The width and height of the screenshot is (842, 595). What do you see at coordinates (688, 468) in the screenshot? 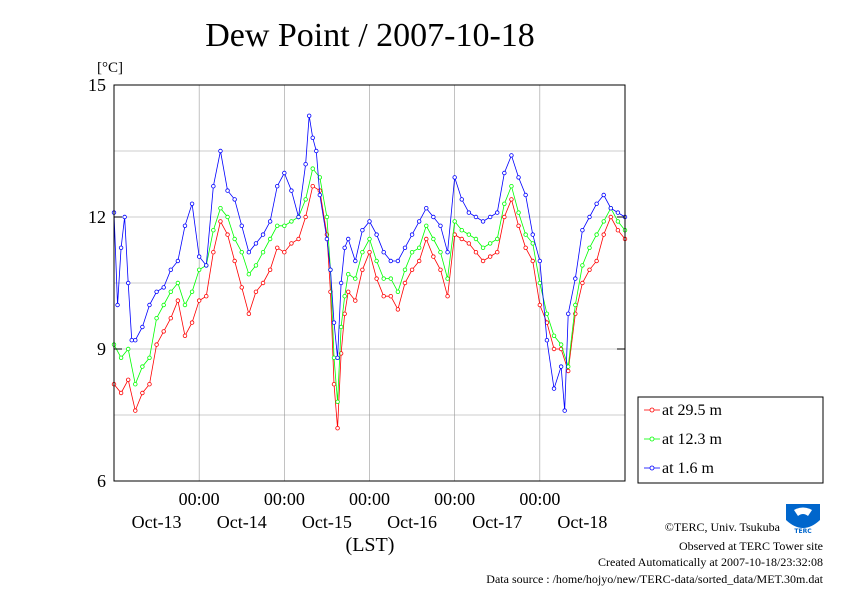
I see `legend-label: at 1.6 m` at bounding box center [688, 468].